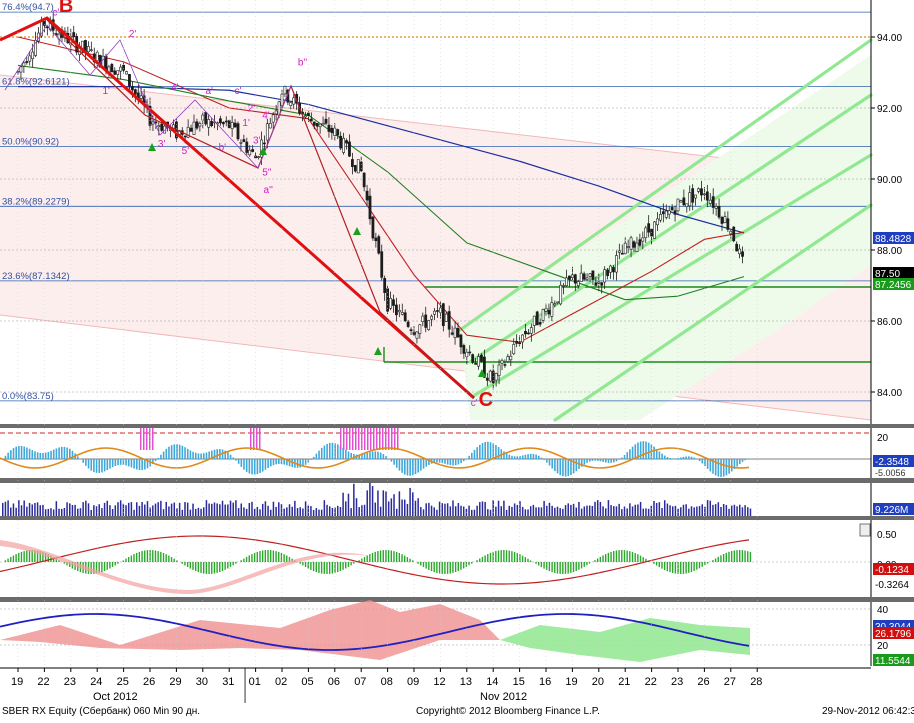 The height and width of the screenshot is (723, 914). I want to click on wave-label-b: b', so click(223, 148).